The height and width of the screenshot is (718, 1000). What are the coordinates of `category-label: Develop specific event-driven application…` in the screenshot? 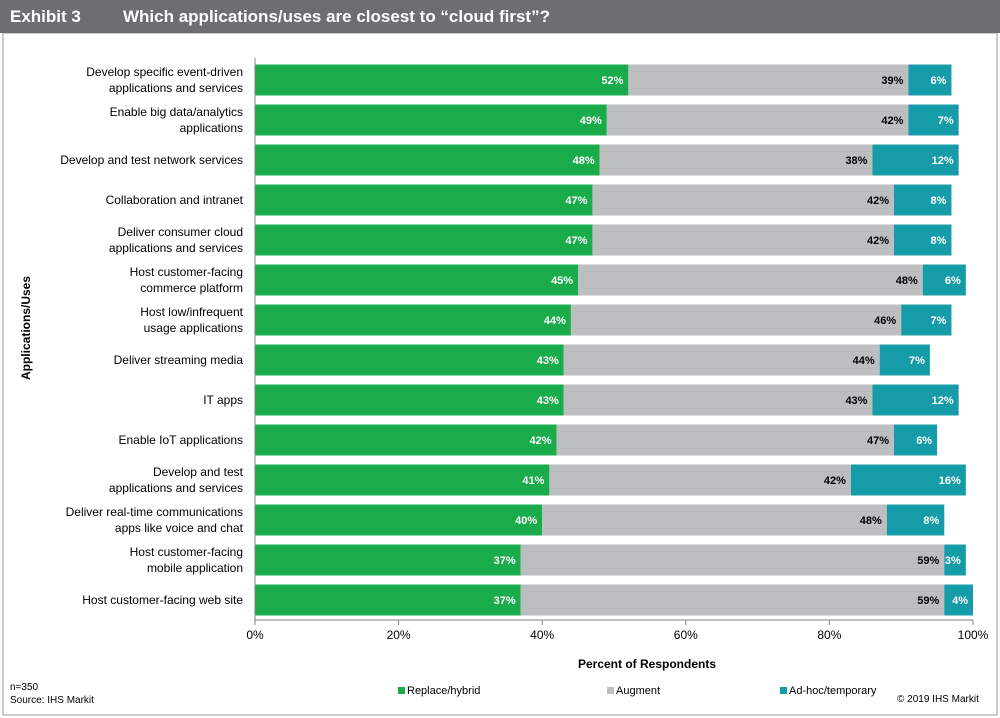 It's located at (164, 80).